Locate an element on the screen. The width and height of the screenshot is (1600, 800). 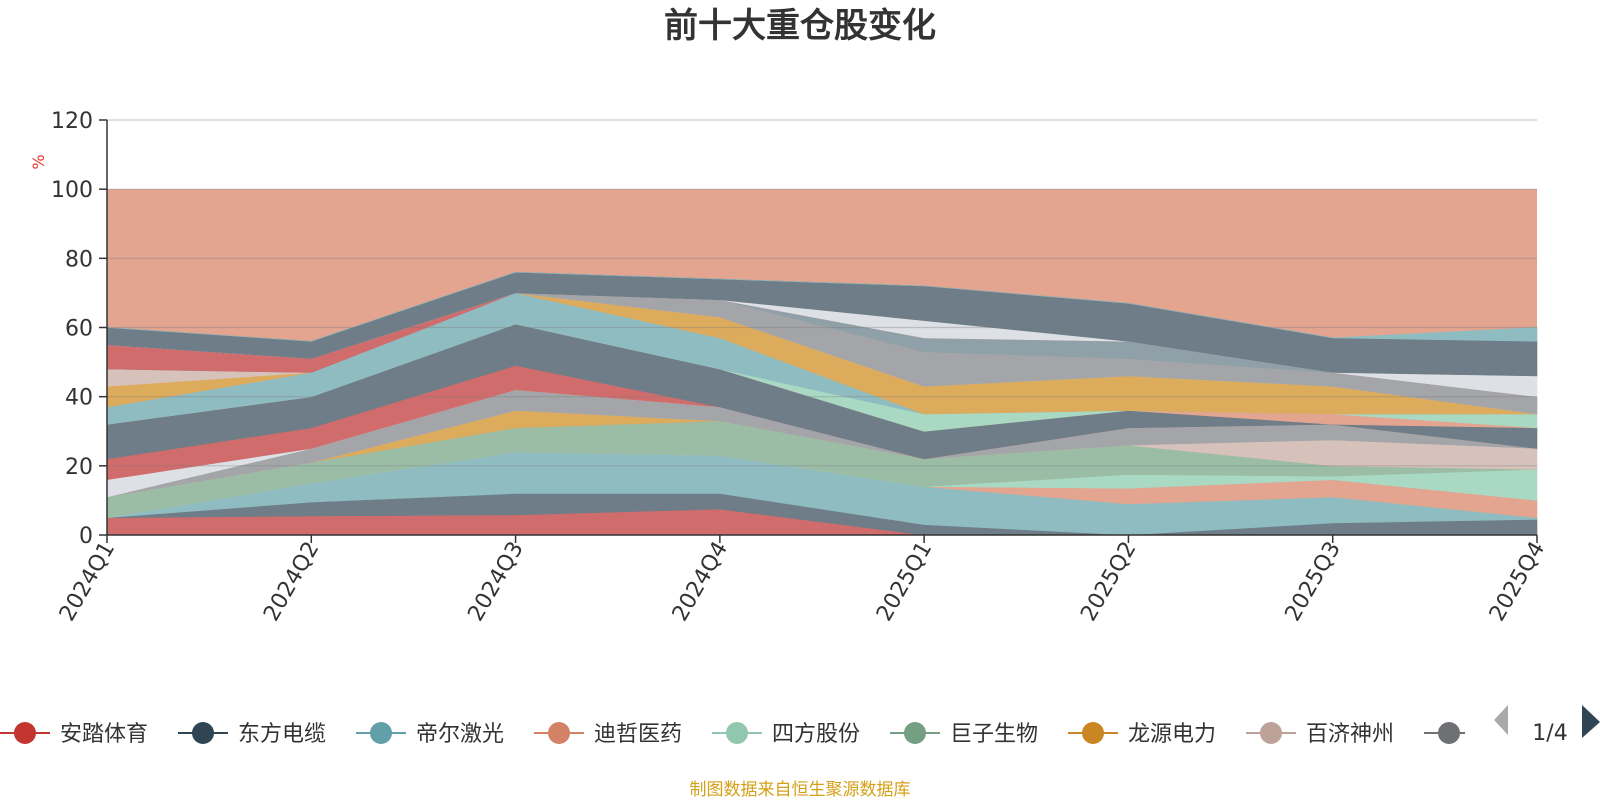
x-tick-label: 2025Q1 is located at coordinates (904, 582).